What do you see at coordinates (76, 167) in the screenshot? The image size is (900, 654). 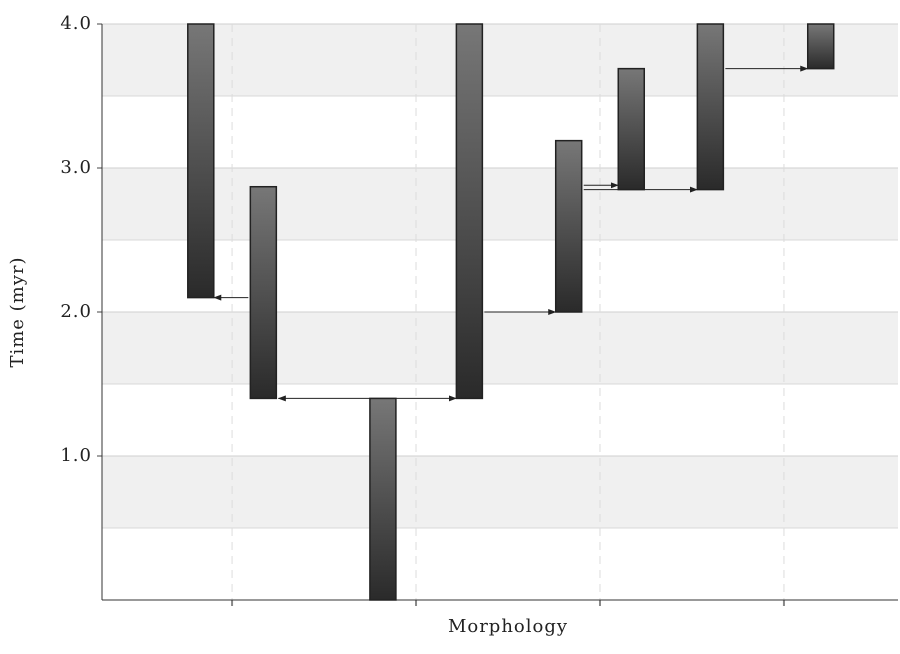 I see `y-tick-label: 3.0` at bounding box center [76, 167].